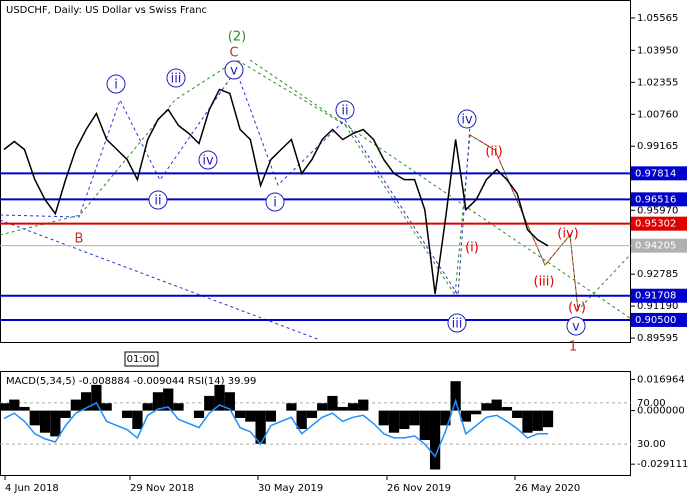 This screenshot has height=500, width=700. I want to click on subwave-line, so click(524, 222).